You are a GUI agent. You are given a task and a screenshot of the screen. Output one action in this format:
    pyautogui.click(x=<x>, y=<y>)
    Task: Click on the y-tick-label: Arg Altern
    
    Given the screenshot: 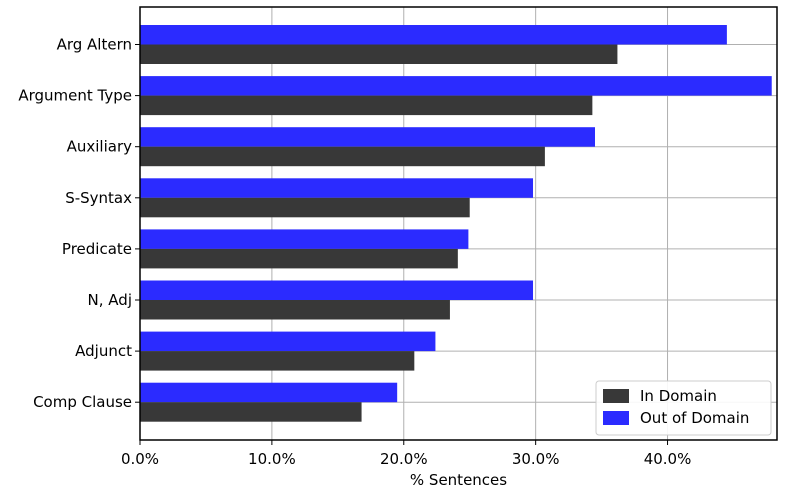 What is the action you would take?
    pyautogui.click(x=94, y=45)
    